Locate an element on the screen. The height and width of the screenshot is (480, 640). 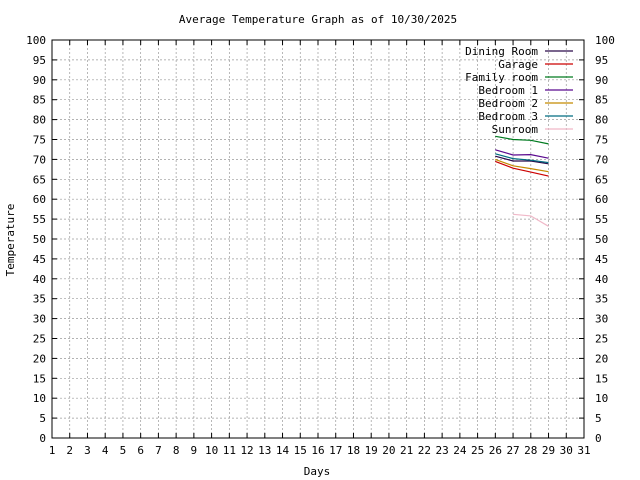
x-tick-label: 1 is located at coordinates (52, 450).